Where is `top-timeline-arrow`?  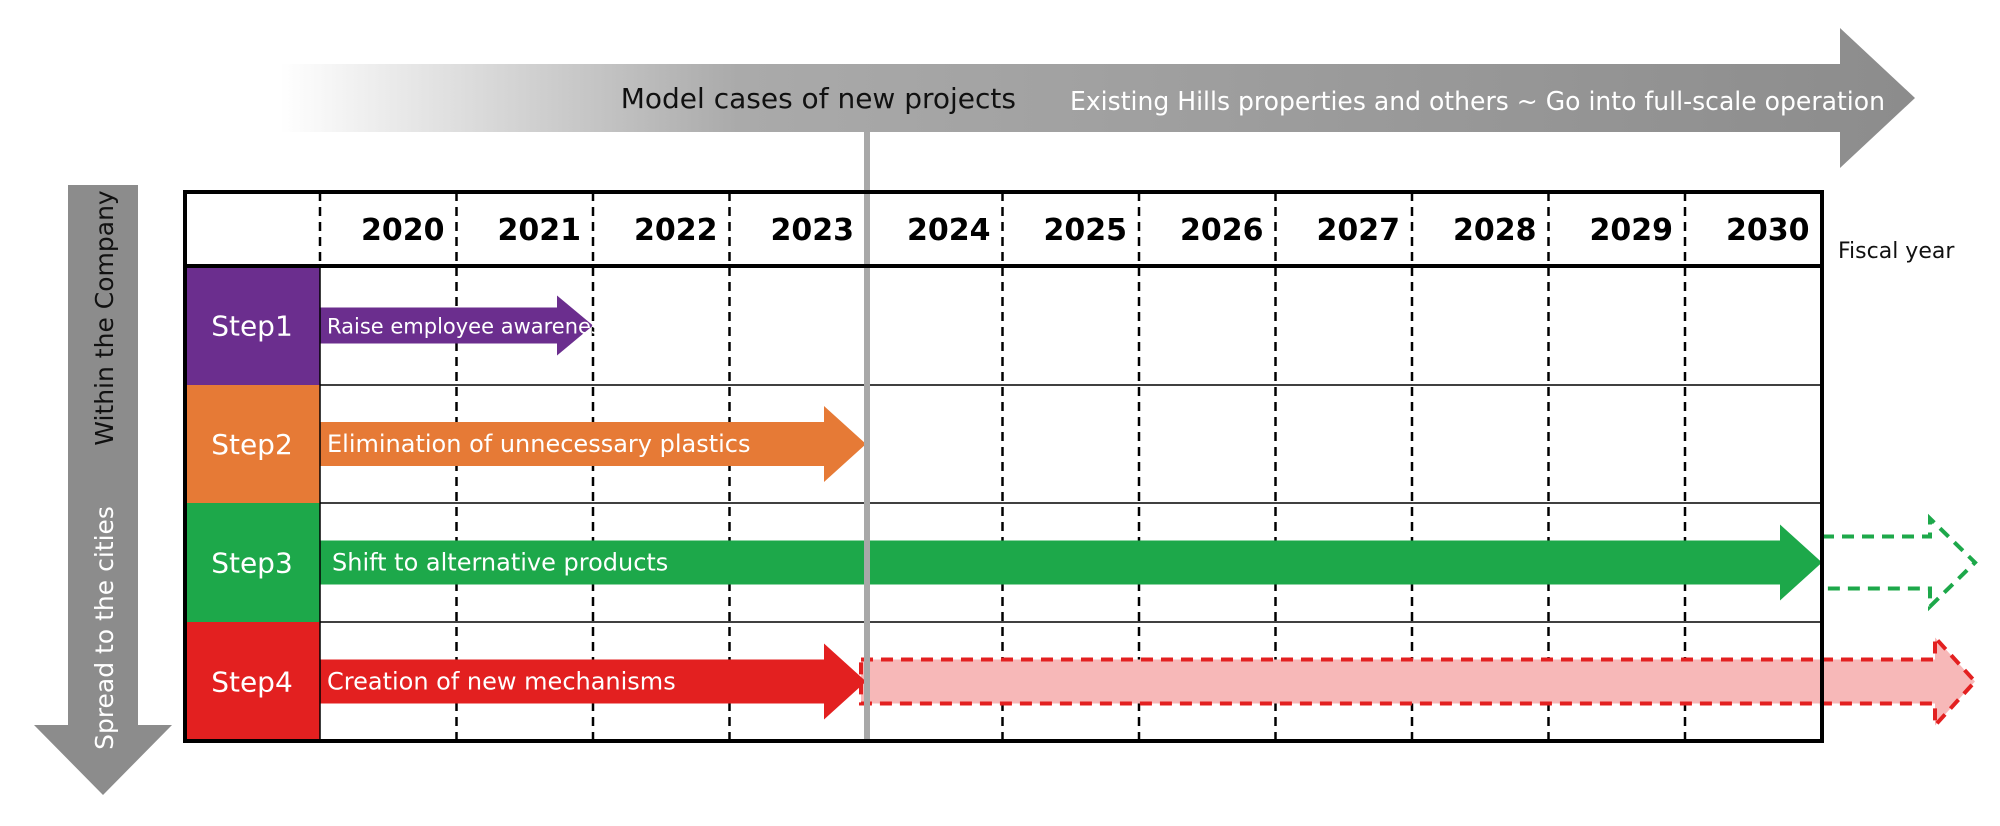
top-timeline-arrow is located at coordinates (1097, 98).